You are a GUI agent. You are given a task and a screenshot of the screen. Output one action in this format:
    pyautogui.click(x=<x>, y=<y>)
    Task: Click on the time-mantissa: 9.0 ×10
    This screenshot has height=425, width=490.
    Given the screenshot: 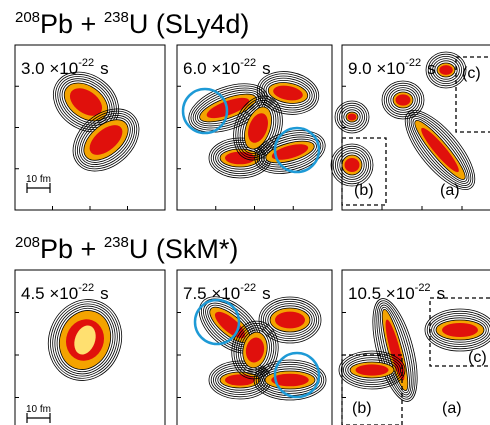 What is the action you would take?
    pyautogui.click(x=376, y=68)
    